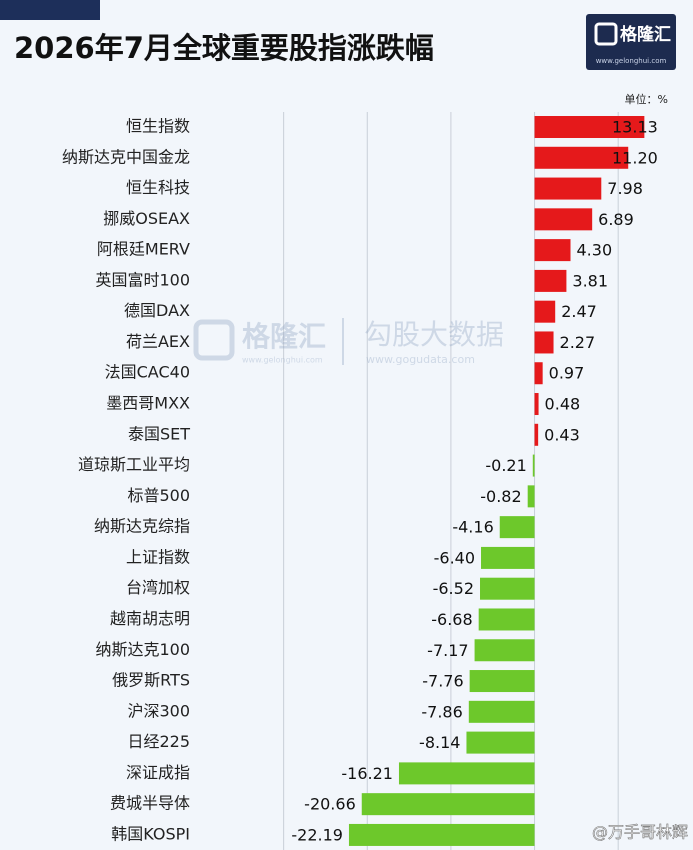 This screenshot has width=693, height=850. I want to click on category-label: 墨西哥MXX, so click(148, 403).